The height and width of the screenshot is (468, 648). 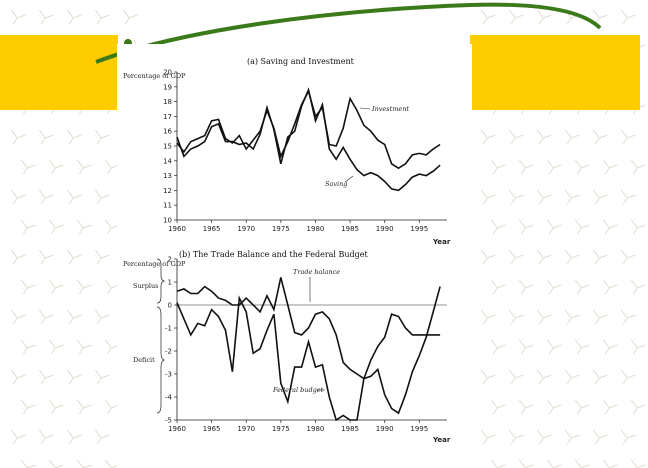 I want to click on chart-a-xlabel: Year, so click(x=441, y=242).